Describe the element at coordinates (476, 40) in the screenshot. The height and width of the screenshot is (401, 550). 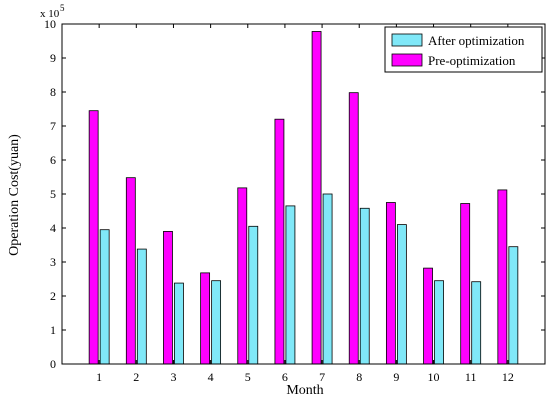
I see `legend-entry: After optimization` at that location.